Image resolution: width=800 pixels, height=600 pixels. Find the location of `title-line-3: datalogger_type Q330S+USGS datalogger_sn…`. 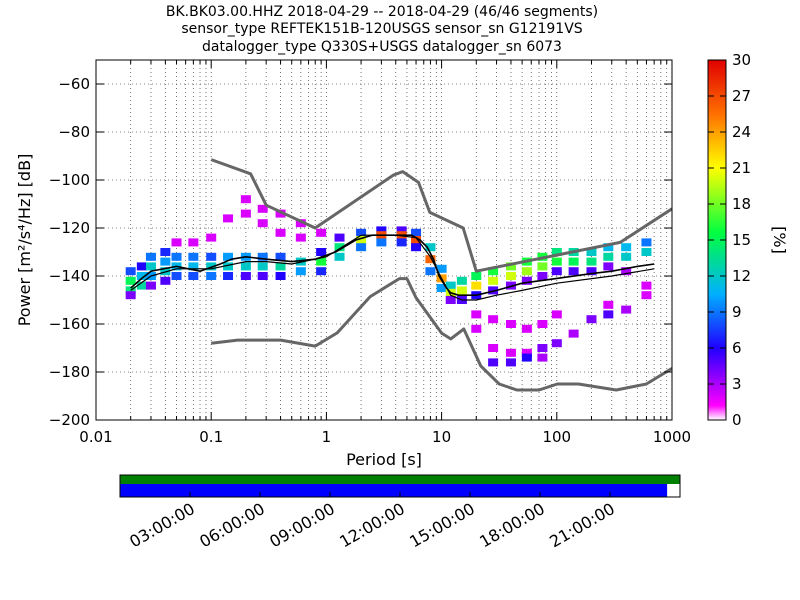

title-line-3: datalogger_type Q330S+USGS datalogger_sn… is located at coordinates (382, 47).